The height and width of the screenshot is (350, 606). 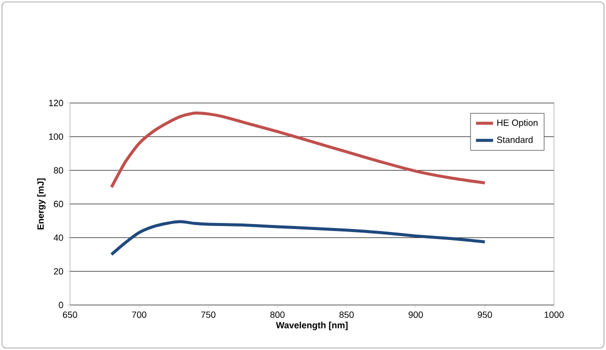 What do you see at coordinates (56, 103) in the screenshot?
I see `y-tick-label: 120` at bounding box center [56, 103].